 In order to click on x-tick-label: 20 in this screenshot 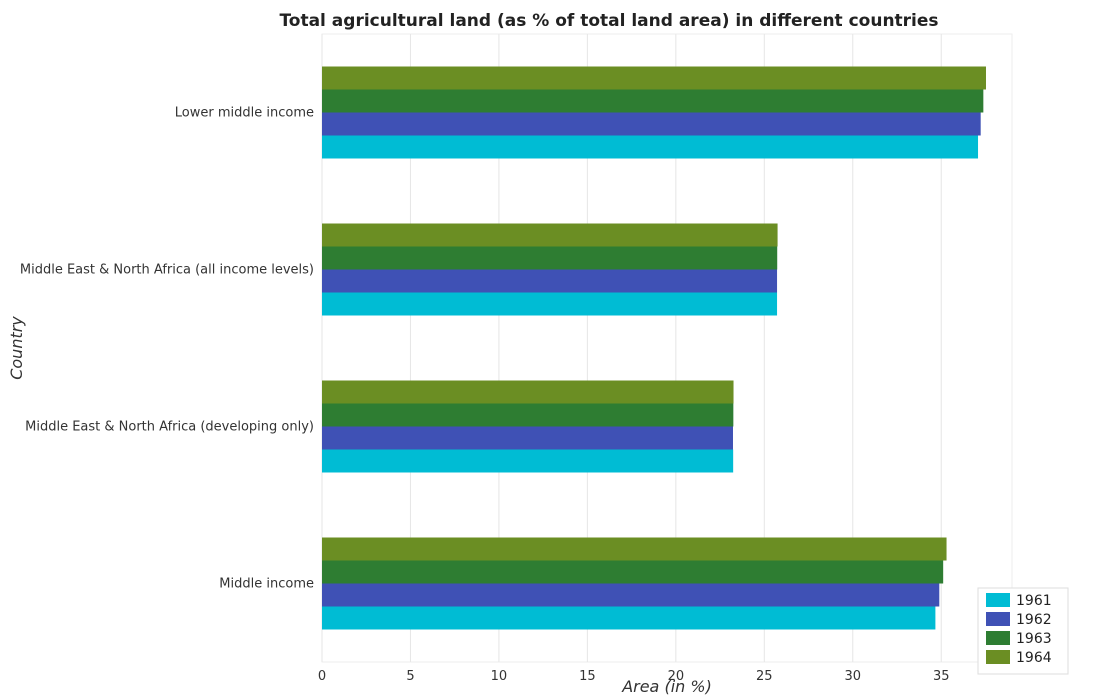, I will do `click(676, 676)`.